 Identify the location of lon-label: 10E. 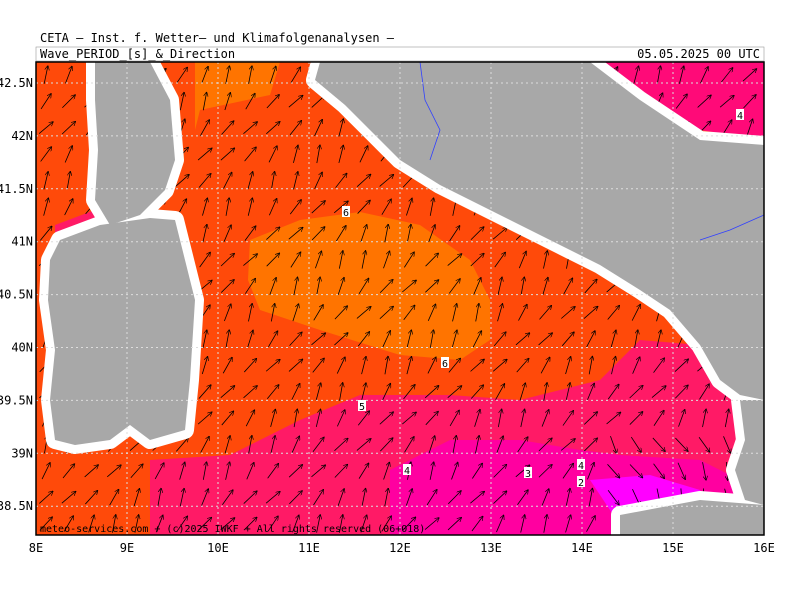
(218, 548).